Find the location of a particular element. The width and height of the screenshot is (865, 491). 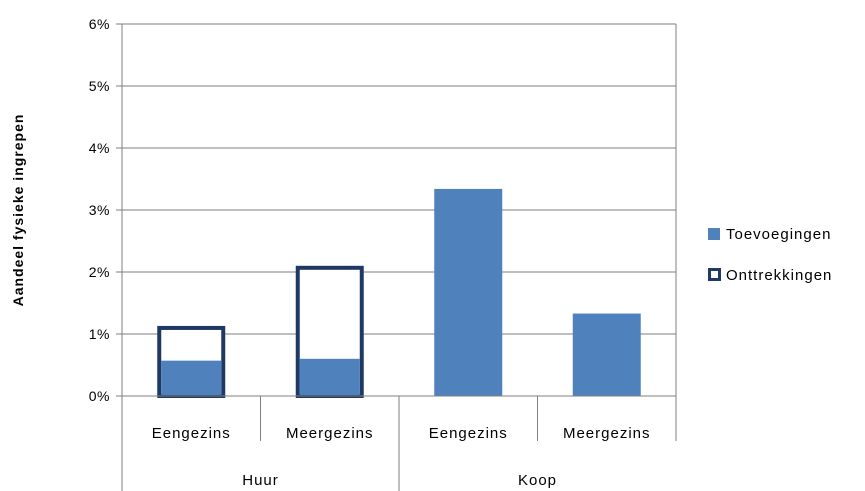

y-tick-label: 3% is located at coordinates (99, 210).